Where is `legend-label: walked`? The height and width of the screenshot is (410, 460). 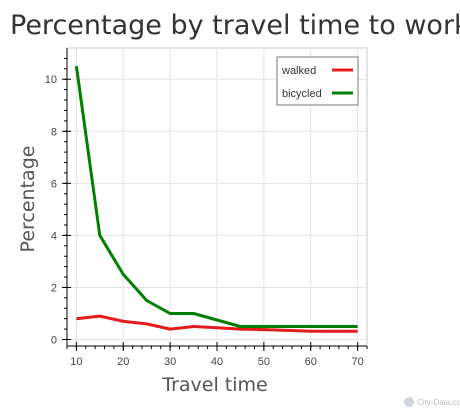
legend-label: walked is located at coordinates (298, 71).